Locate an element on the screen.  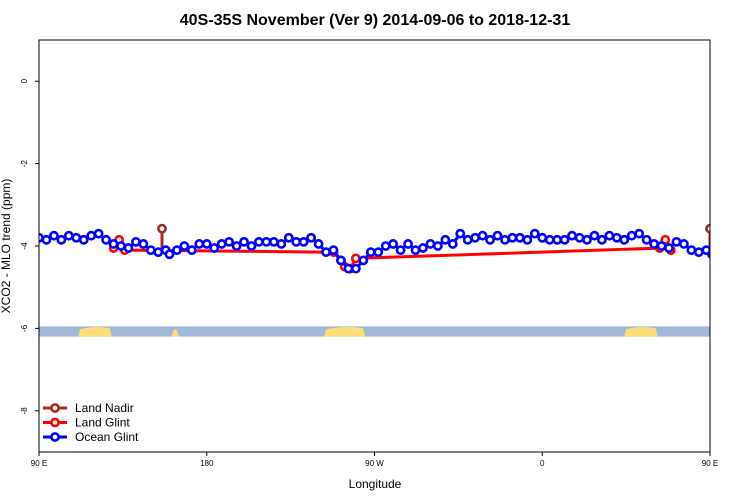
series-ocean-glint is located at coordinates (374, 251).